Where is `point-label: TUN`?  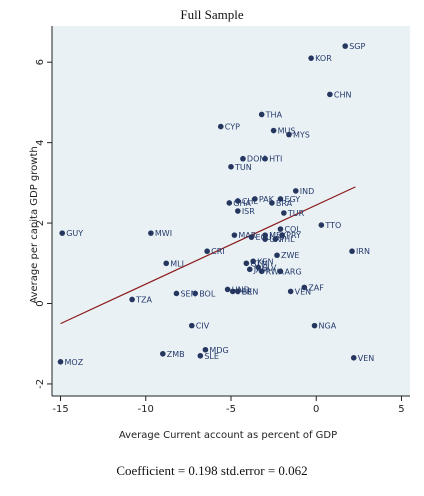 point-label: TUN is located at coordinates (243, 167).